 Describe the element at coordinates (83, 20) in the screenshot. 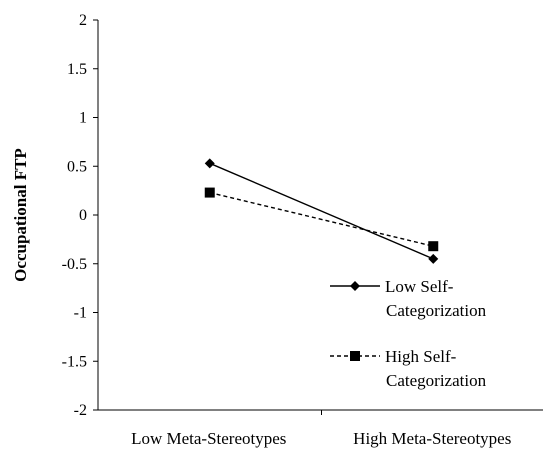

I see `y-tick-label: 2` at that location.